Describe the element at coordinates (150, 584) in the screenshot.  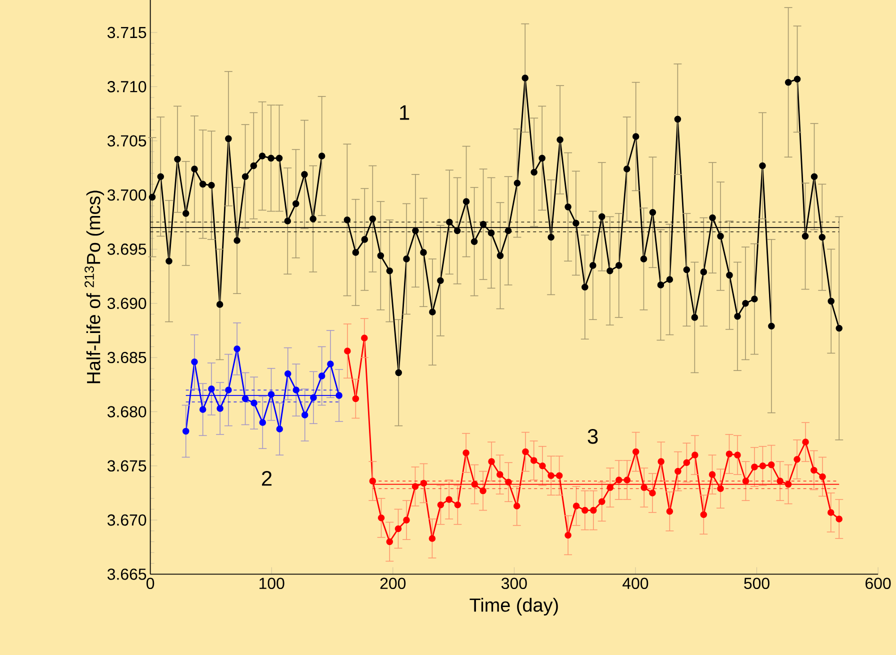
I see `x-tick-label: 0` at that location.